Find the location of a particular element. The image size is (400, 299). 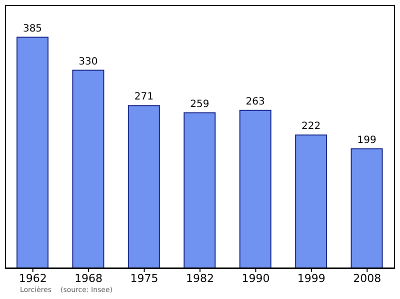

data-label: 199 is located at coordinates (366, 140).